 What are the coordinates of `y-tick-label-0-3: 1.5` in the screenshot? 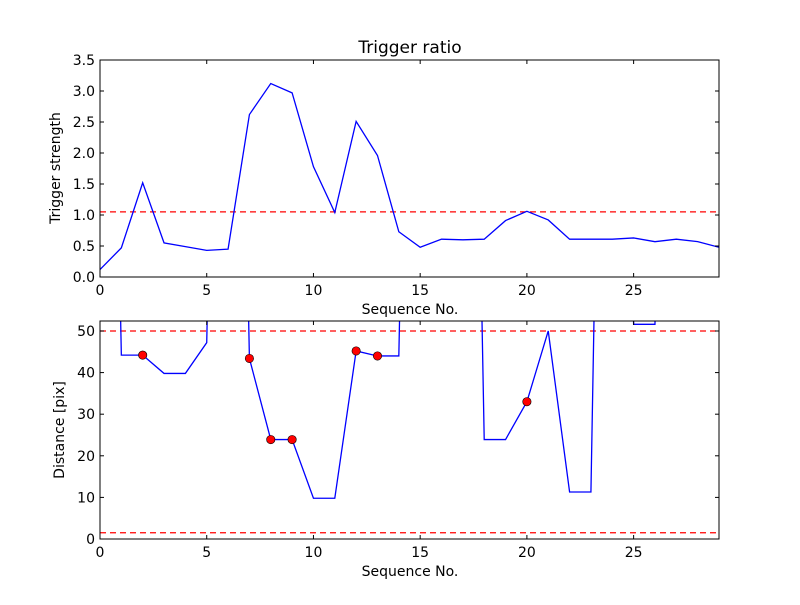 It's located at (84, 185).